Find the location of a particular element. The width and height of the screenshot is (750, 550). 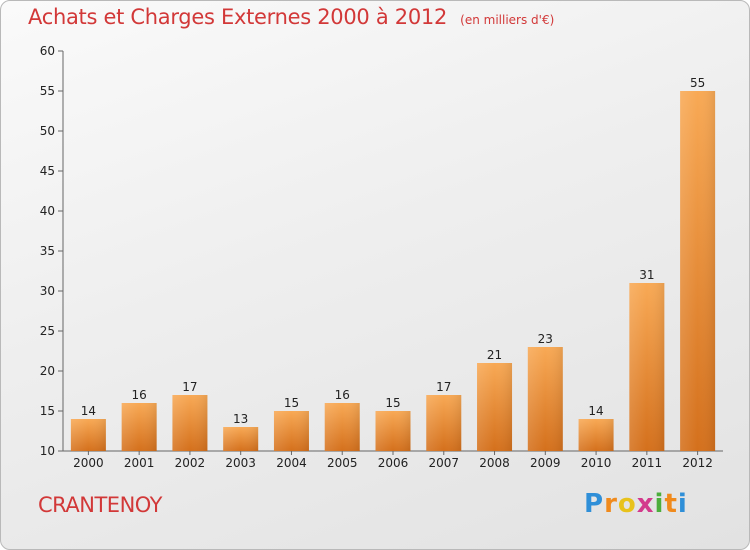

x-tick-label: 2011 is located at coordinates (647, 463).